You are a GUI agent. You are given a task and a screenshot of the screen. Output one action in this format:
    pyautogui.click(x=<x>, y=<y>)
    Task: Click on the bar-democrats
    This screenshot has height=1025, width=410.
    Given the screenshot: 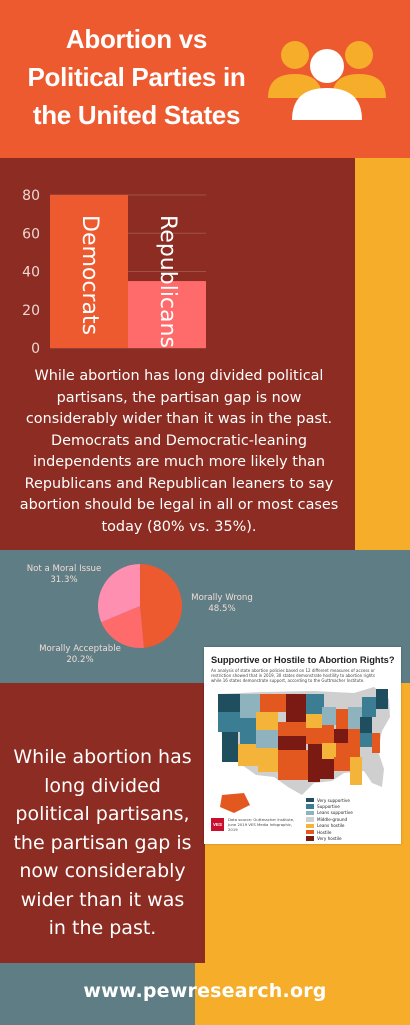 What is the action you would take?
    pyautogui.click(x=89, y=271)
    